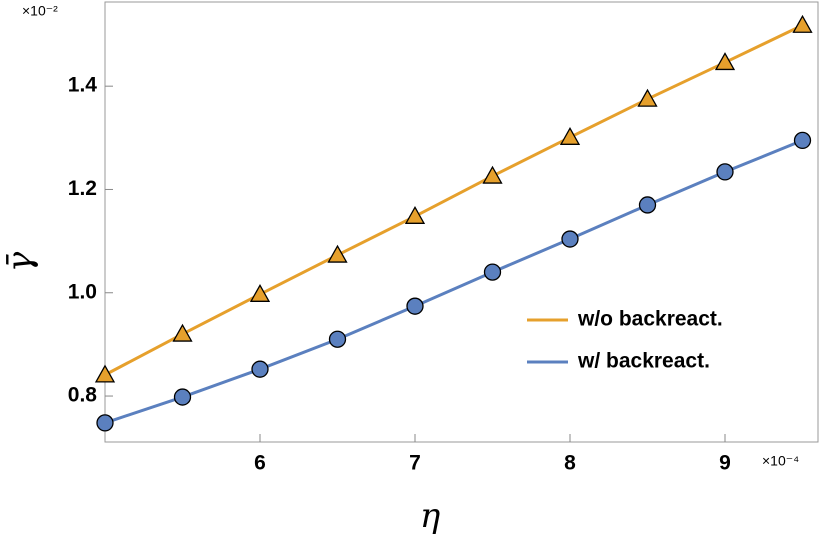  What do you see at coordinates (82, 188) in the screenshot?
I see `y-tick-label: 1.2` at bounding box center [82, 188].